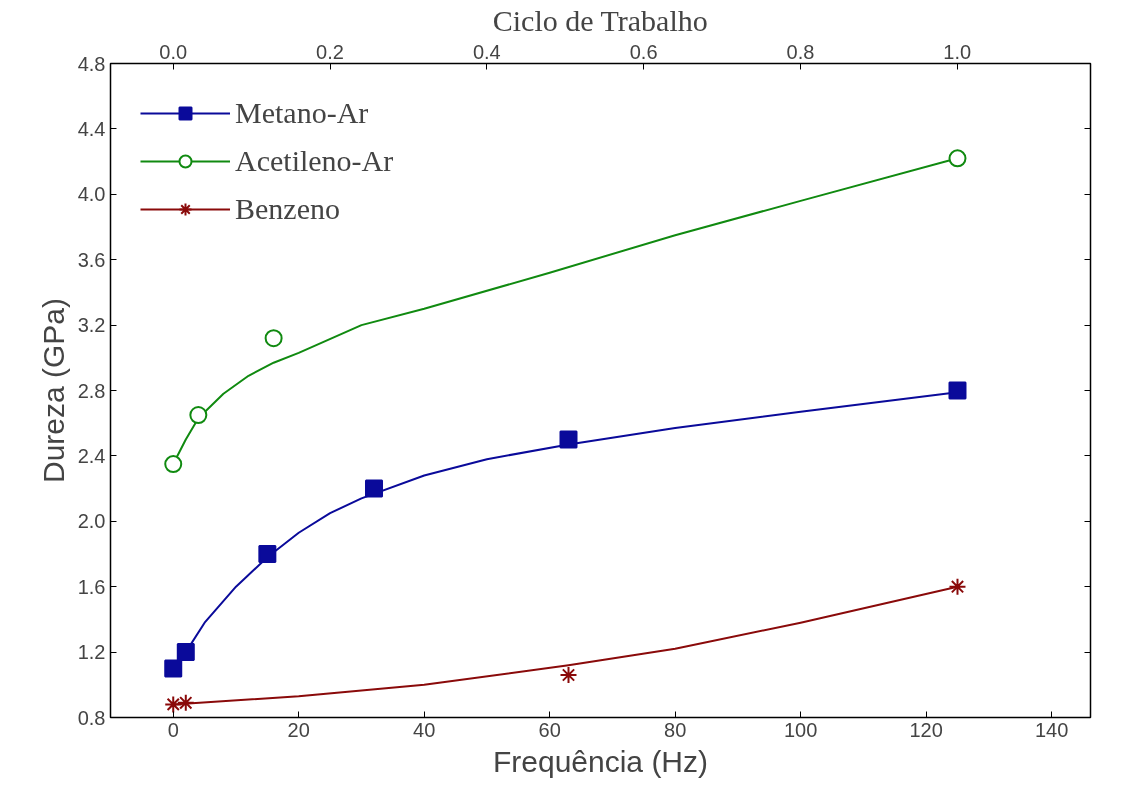  What do you see at coordinates (91, 586) in the screenshot?
I see `y-tick-label: 1.6` at bounding box center [91, 586].